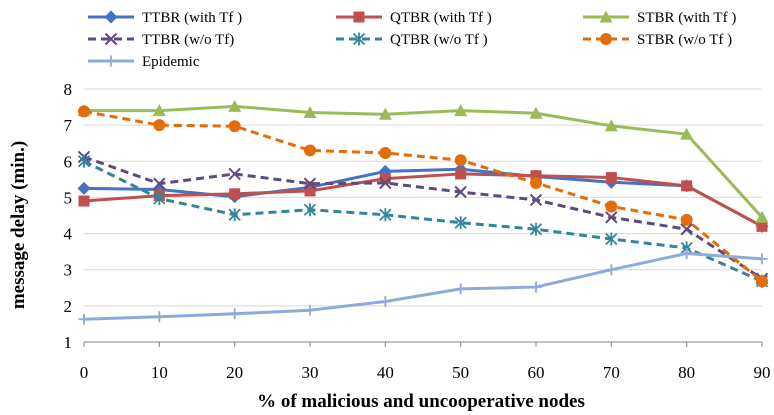 The height and width of the screenshot is (415, 774). What do you see at coordinates (684, 40) in the screenshot?
I see `legend-label: STBR (w/o Tf )` at bounding box center [684, 40].